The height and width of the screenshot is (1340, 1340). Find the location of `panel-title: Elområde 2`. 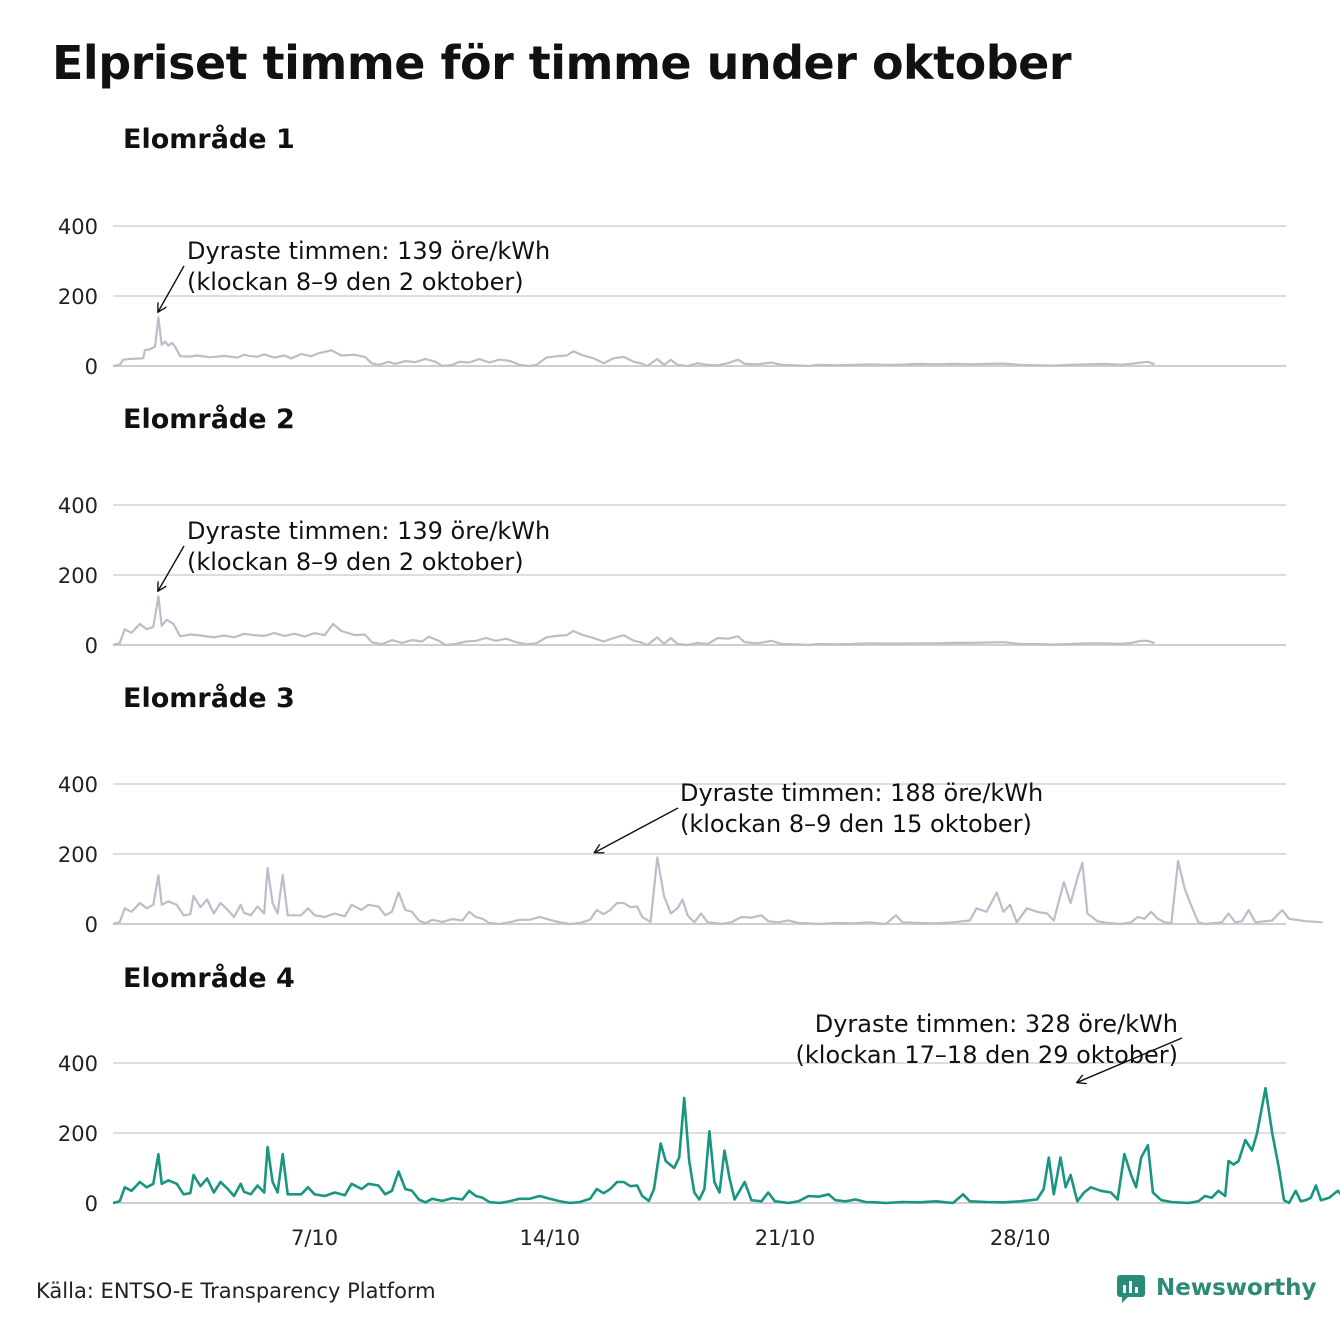

panel-title: Elområde 2 is located at coordinates (209, 419).